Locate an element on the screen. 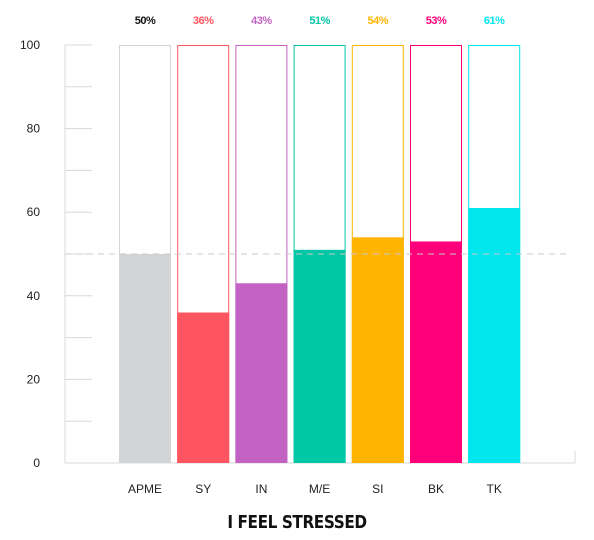 The height and width of the screenshot is (540, 594). data-label: 36% is located at coordinates (203, 21).